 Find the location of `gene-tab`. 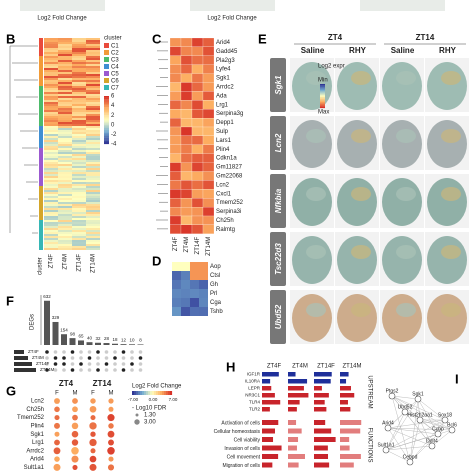

gene-tab is located at coordinates (278, 85).